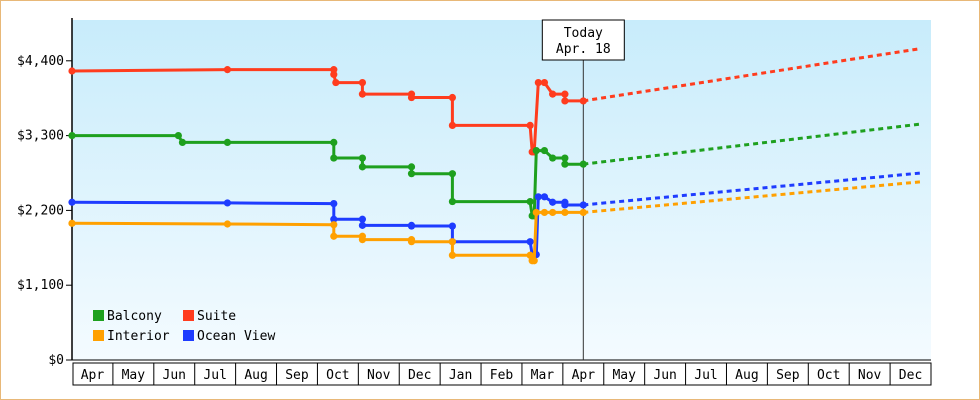  I want to click on legend-item: Interior, so click(131, 336).